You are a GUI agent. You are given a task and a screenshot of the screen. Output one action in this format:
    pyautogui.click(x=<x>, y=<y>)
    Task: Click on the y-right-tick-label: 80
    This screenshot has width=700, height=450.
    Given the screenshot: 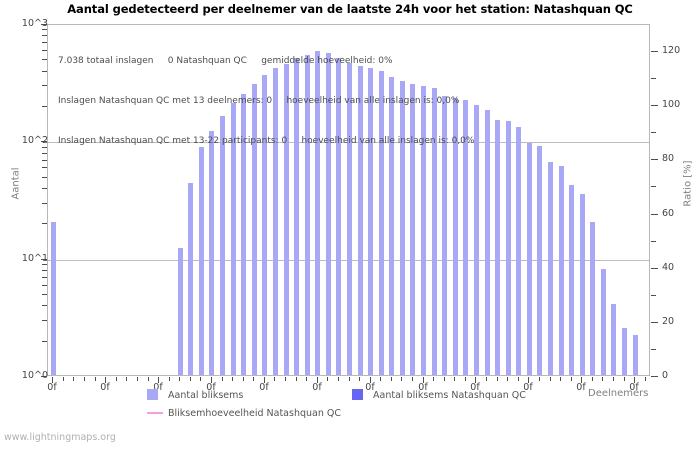 What is the action you would take?
    pyautogui.click(x=668, y=158)
    